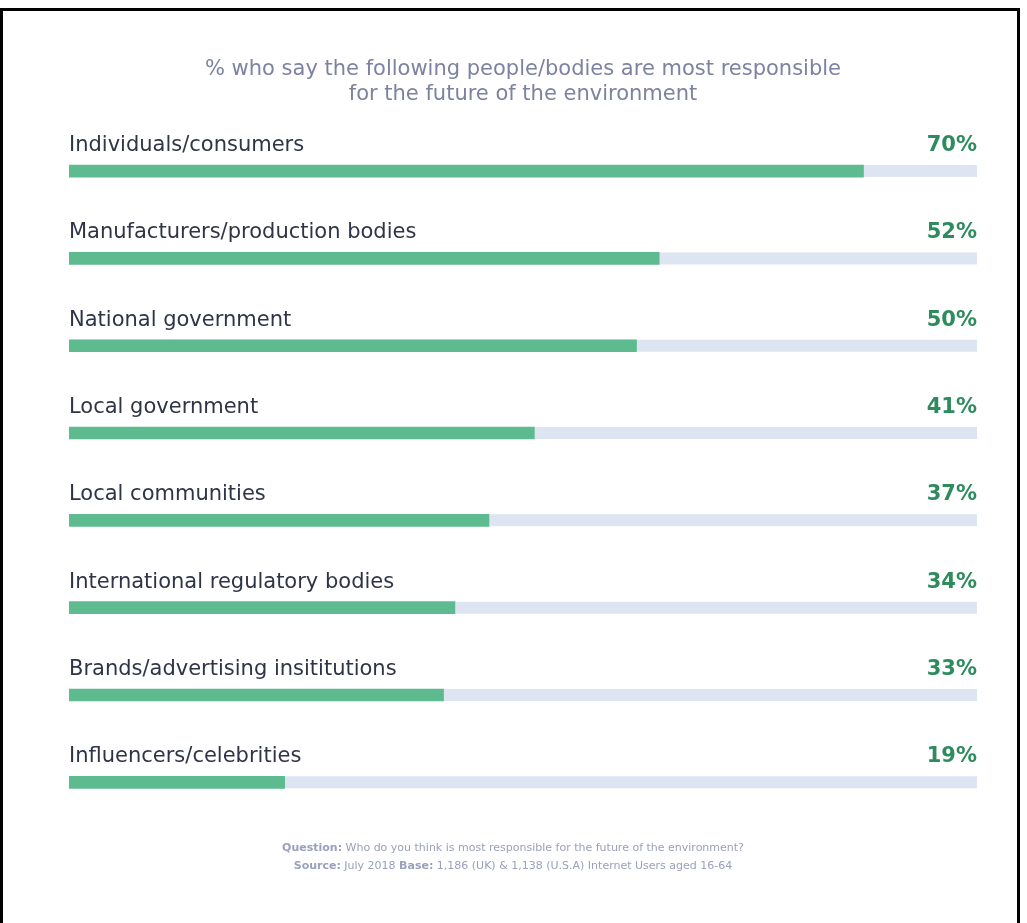  What do you see at coordinates (513, 848) in the screenshot?
I see `text: Question: Who do you think is most responsible for the future of the environment?` at bounding box center [513, 848].